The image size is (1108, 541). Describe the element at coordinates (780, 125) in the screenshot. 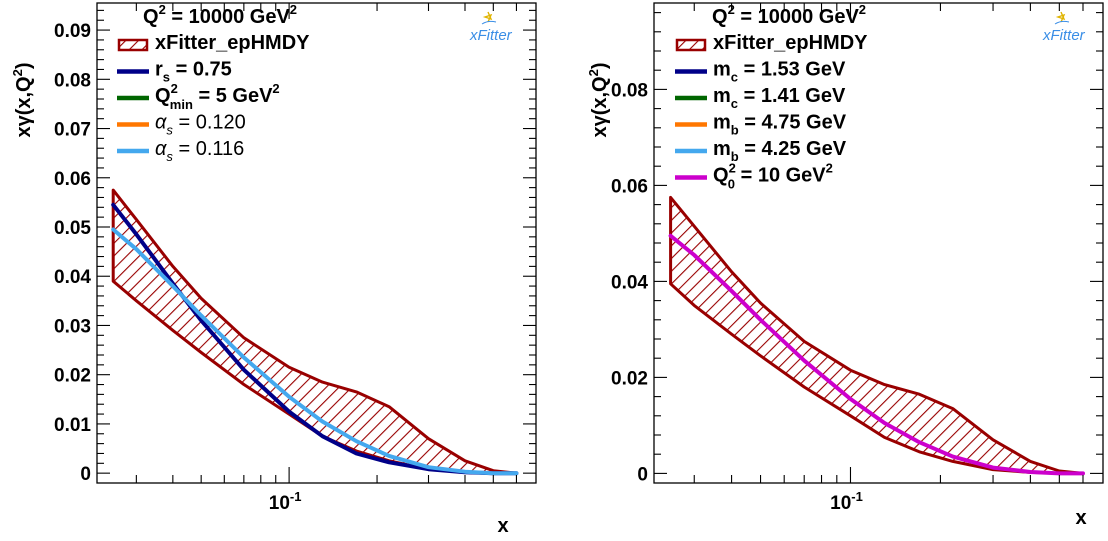

I see `legend-label: mb = 4.75 GeV` at that location.